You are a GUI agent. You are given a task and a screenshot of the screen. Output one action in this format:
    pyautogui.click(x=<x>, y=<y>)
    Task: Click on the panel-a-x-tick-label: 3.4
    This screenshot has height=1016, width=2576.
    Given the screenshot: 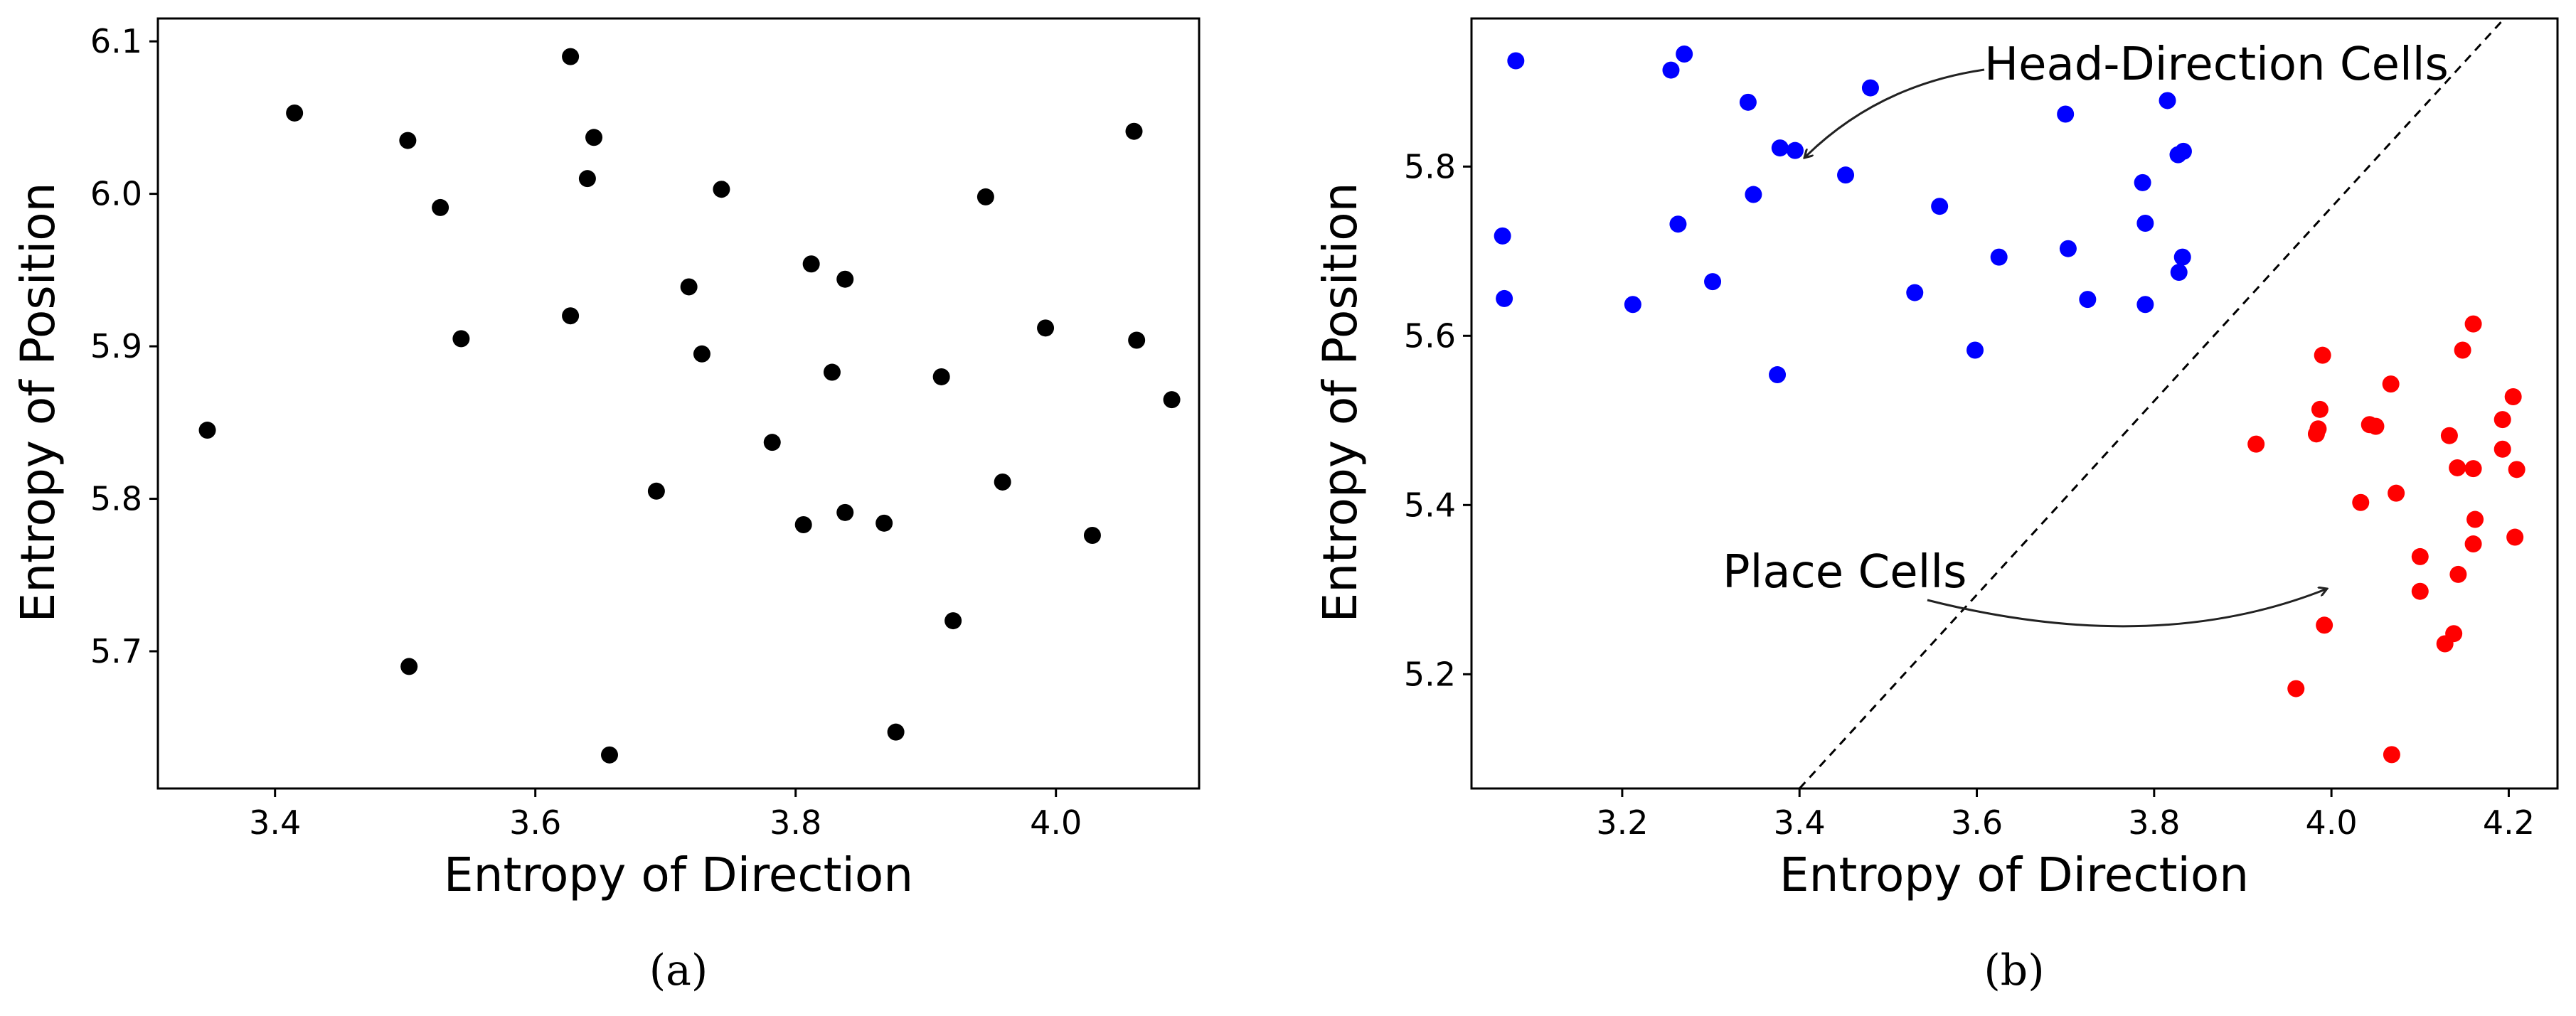 What is the action you would take?
    pyautogui.click(x=275, y=822)
    